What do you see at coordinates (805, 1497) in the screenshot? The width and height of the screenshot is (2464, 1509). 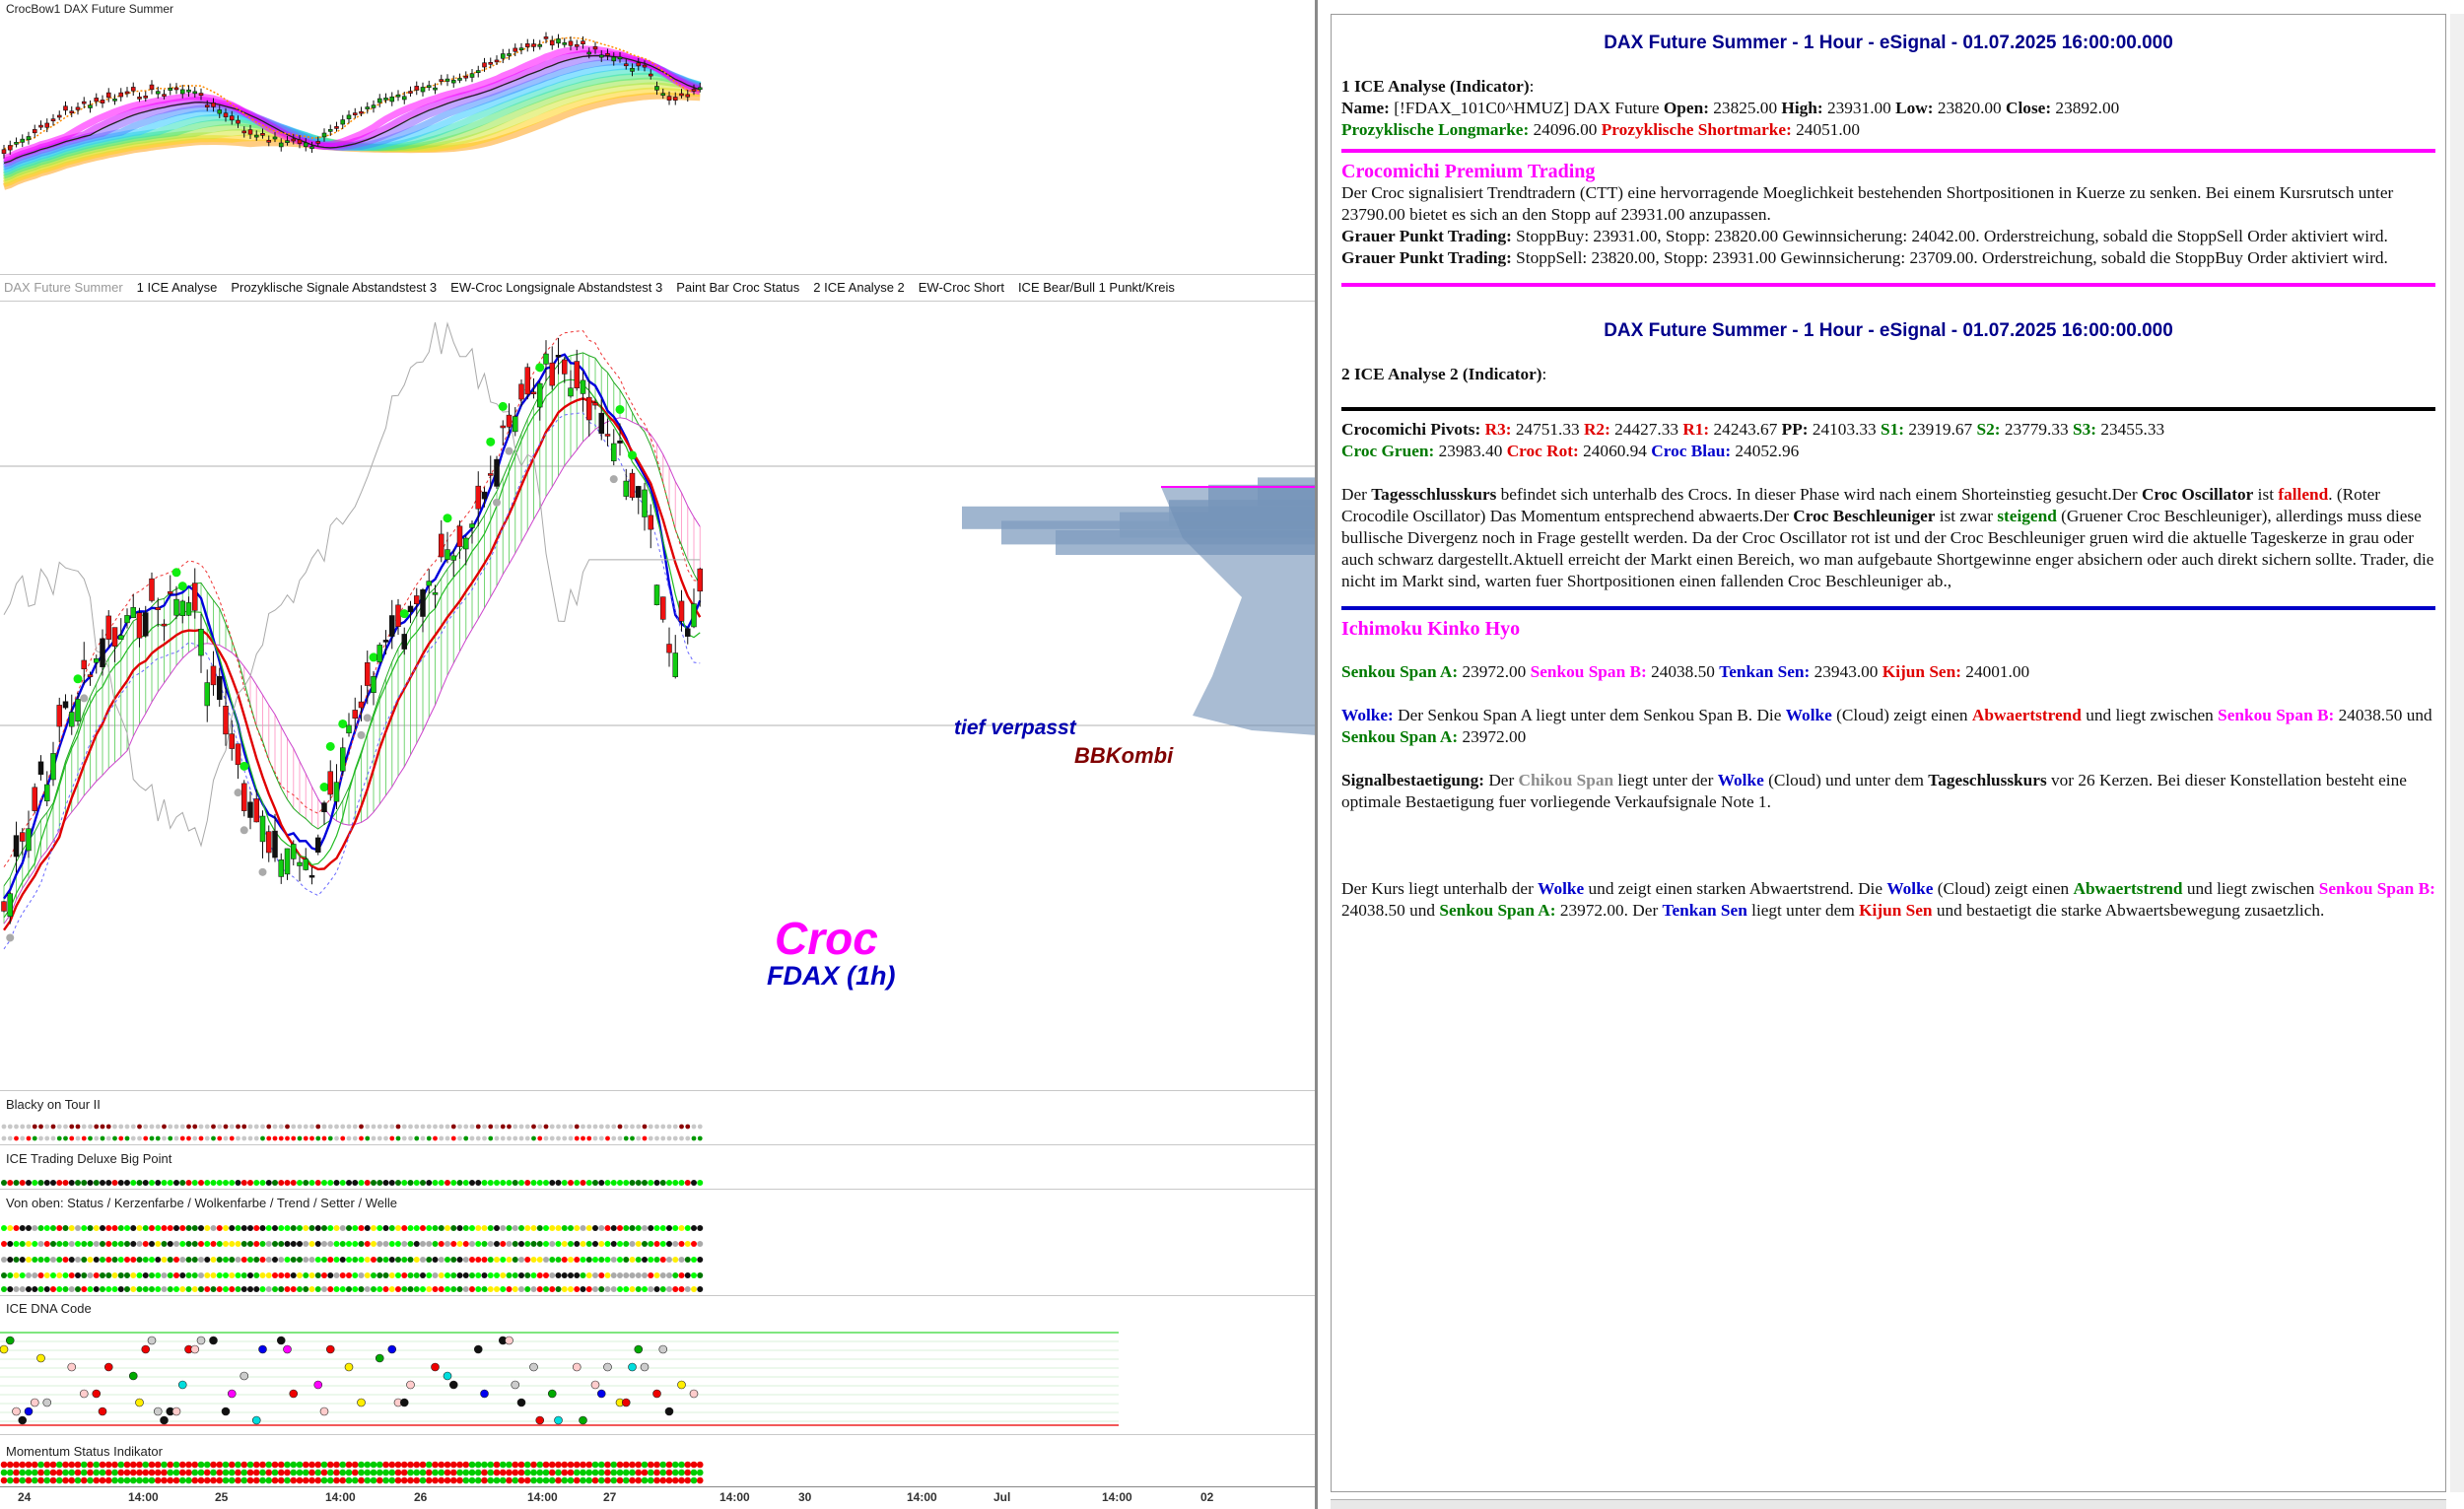 I see `time-axis-label: 30` at bounding box center [805, 1497].